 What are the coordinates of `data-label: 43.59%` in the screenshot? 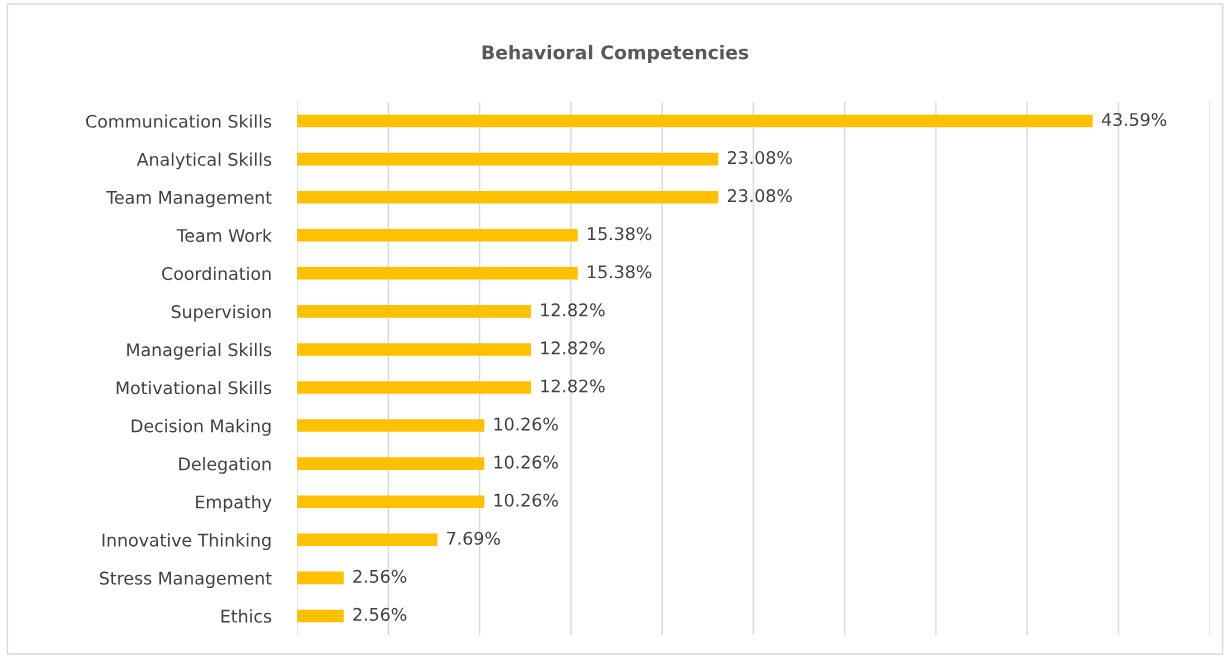 It's located at (1134, 119).